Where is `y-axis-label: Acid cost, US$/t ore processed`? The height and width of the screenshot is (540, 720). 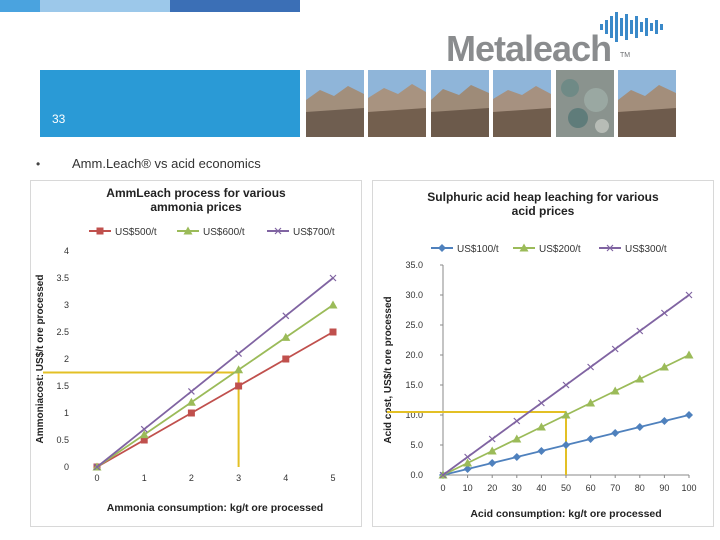
y-axis-label: Acid cost, US$/t ore processed is located at coordinates (388, 369).